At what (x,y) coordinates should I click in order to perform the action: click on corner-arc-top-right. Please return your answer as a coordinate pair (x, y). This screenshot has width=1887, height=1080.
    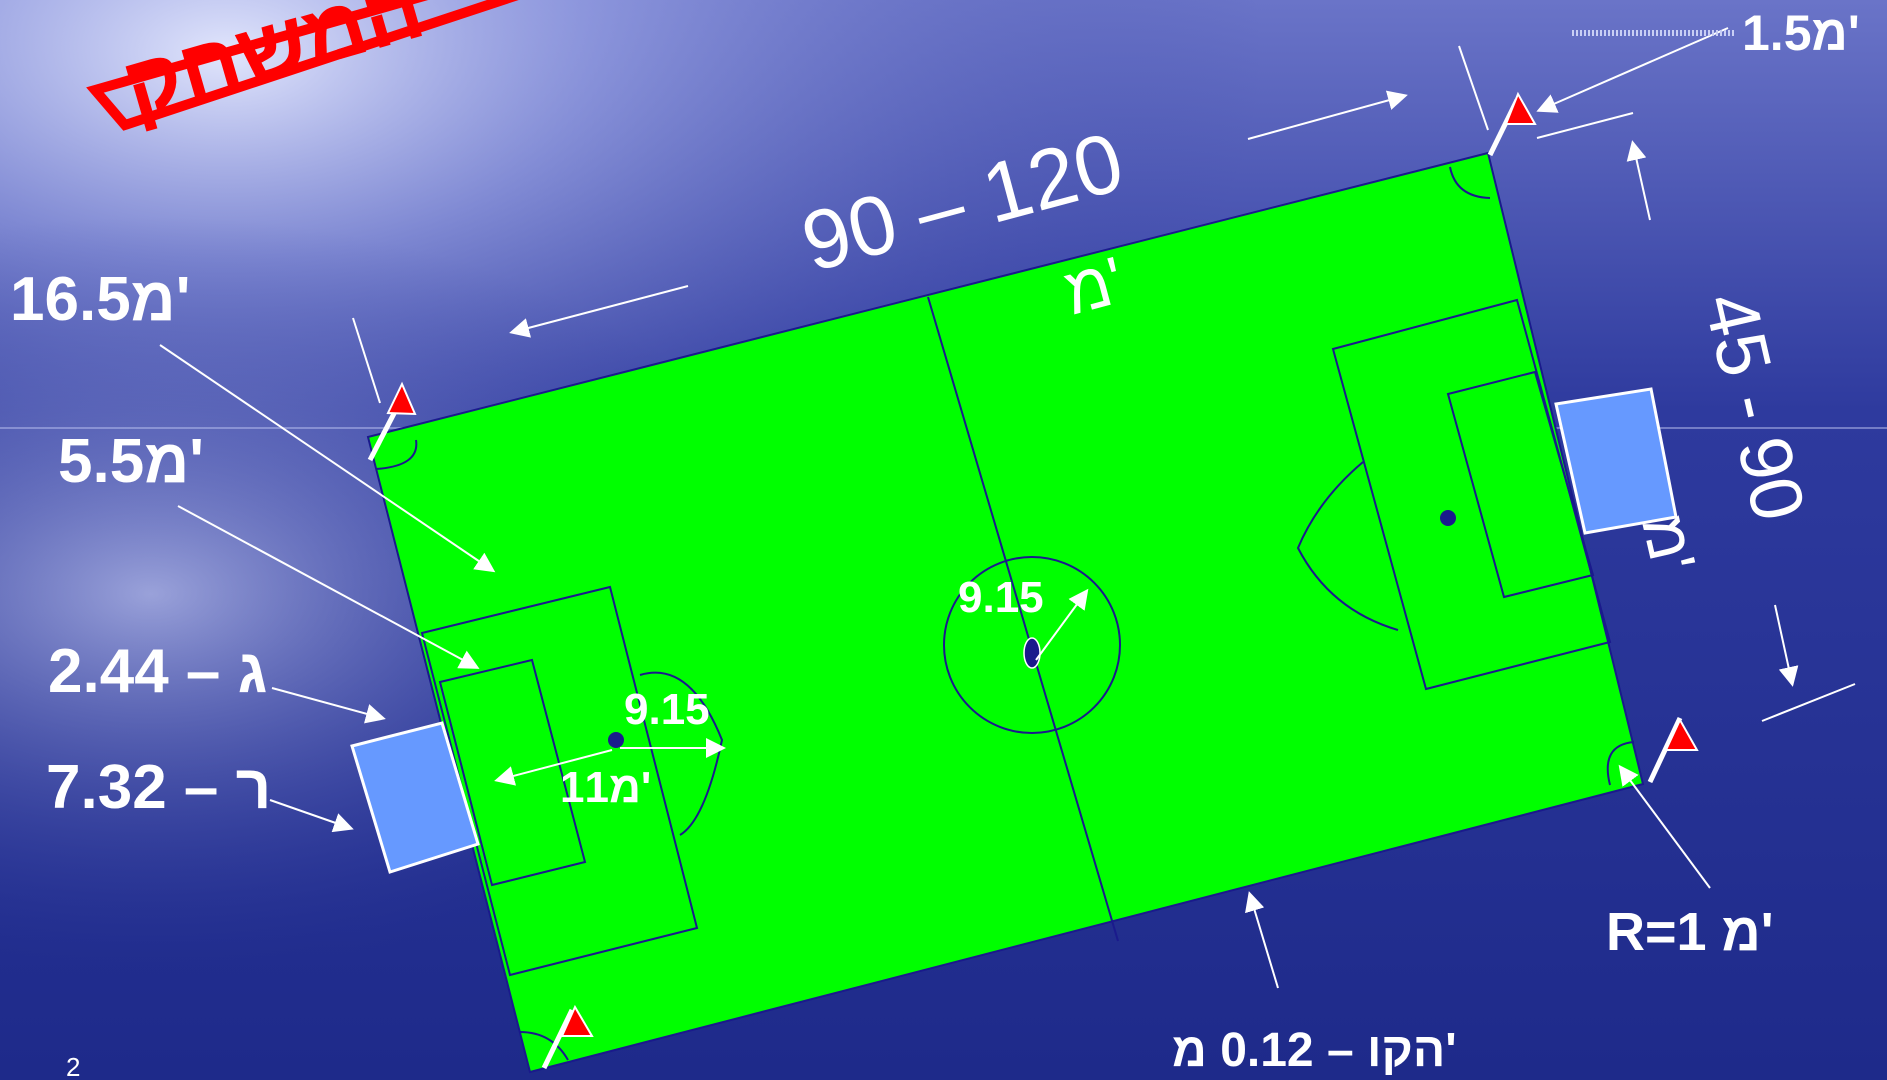
    Looking at the image, I should click on (1470, 182).